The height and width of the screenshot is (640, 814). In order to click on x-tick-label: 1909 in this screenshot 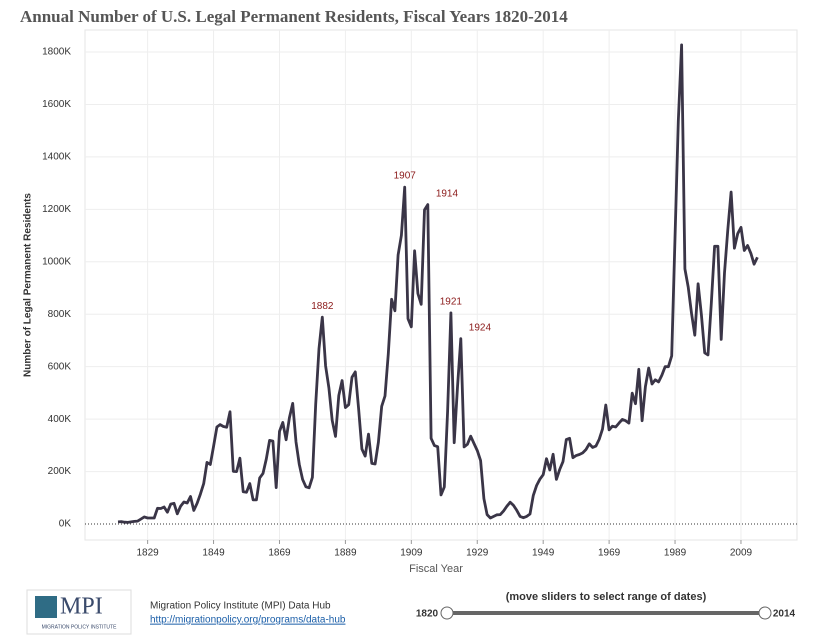, I will do `click(411, 553)`.